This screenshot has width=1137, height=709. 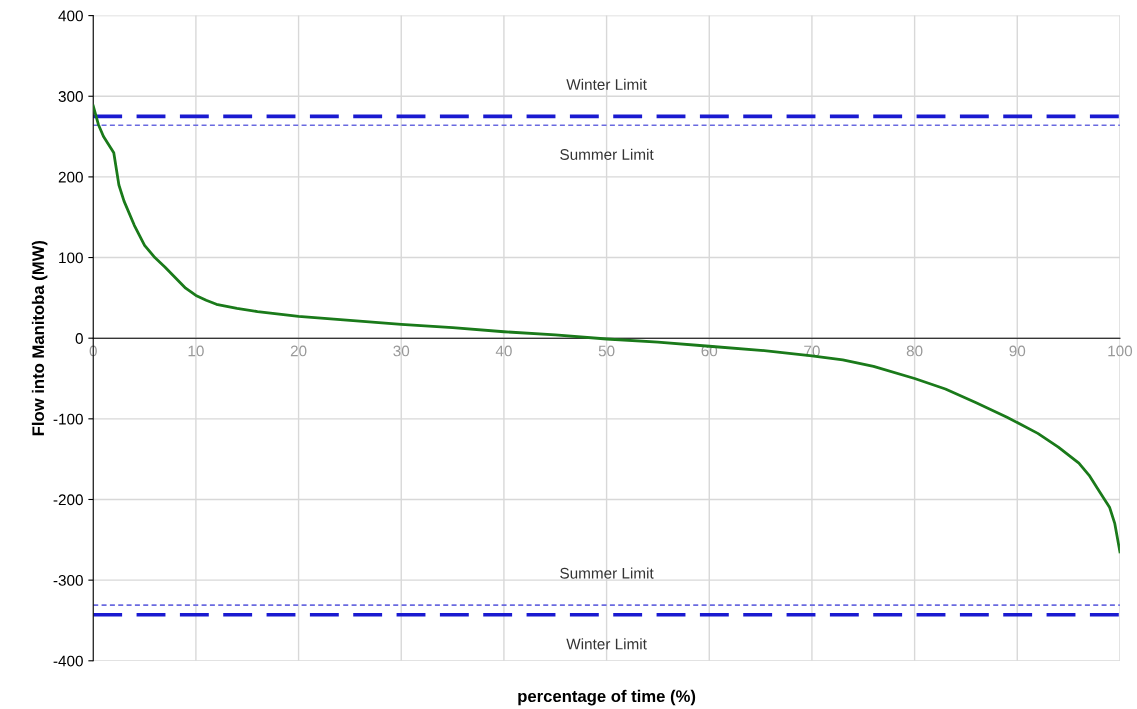 What do you see at coordinates (298, 351) in the screenshot?
I see `x-tick-label: 20` at bounding box center [298, 351].